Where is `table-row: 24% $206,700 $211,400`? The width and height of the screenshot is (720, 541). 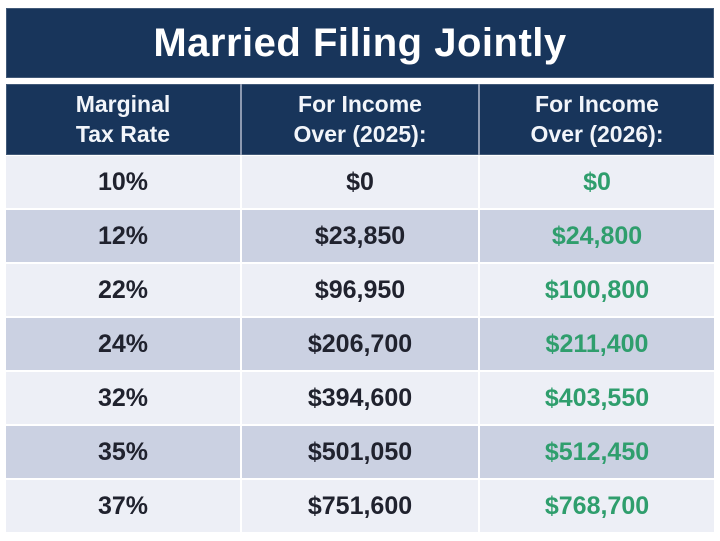
table-row: 24% $206,700 $211,400 is located at coordinates (360, 345).